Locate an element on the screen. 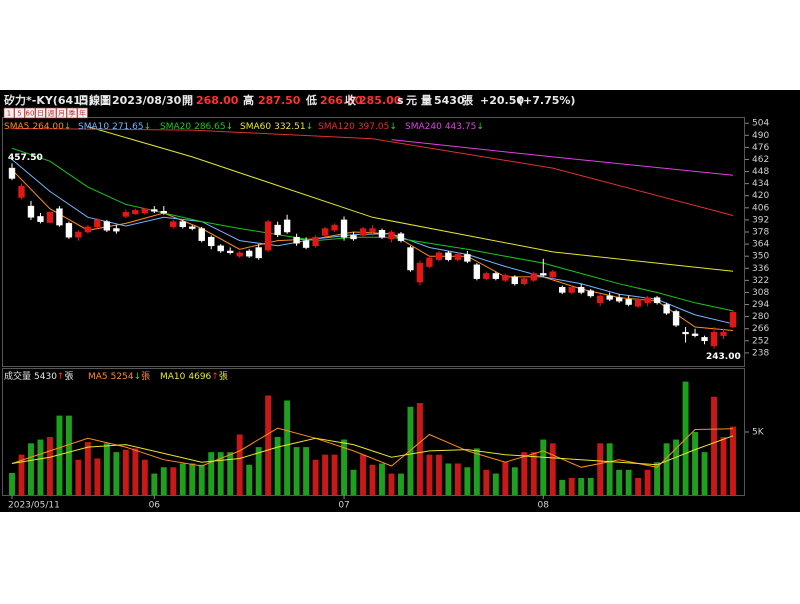  period-label: 日 is located at coordinates (40, 114).